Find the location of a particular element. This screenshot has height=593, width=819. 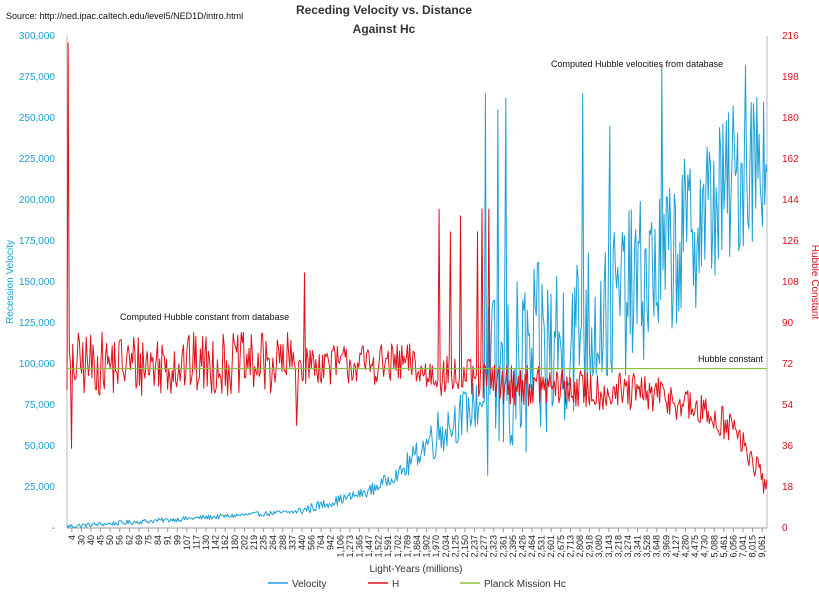

velocity-annotation: Computed Hubble velocities from database is located at coordinates (637, 64).